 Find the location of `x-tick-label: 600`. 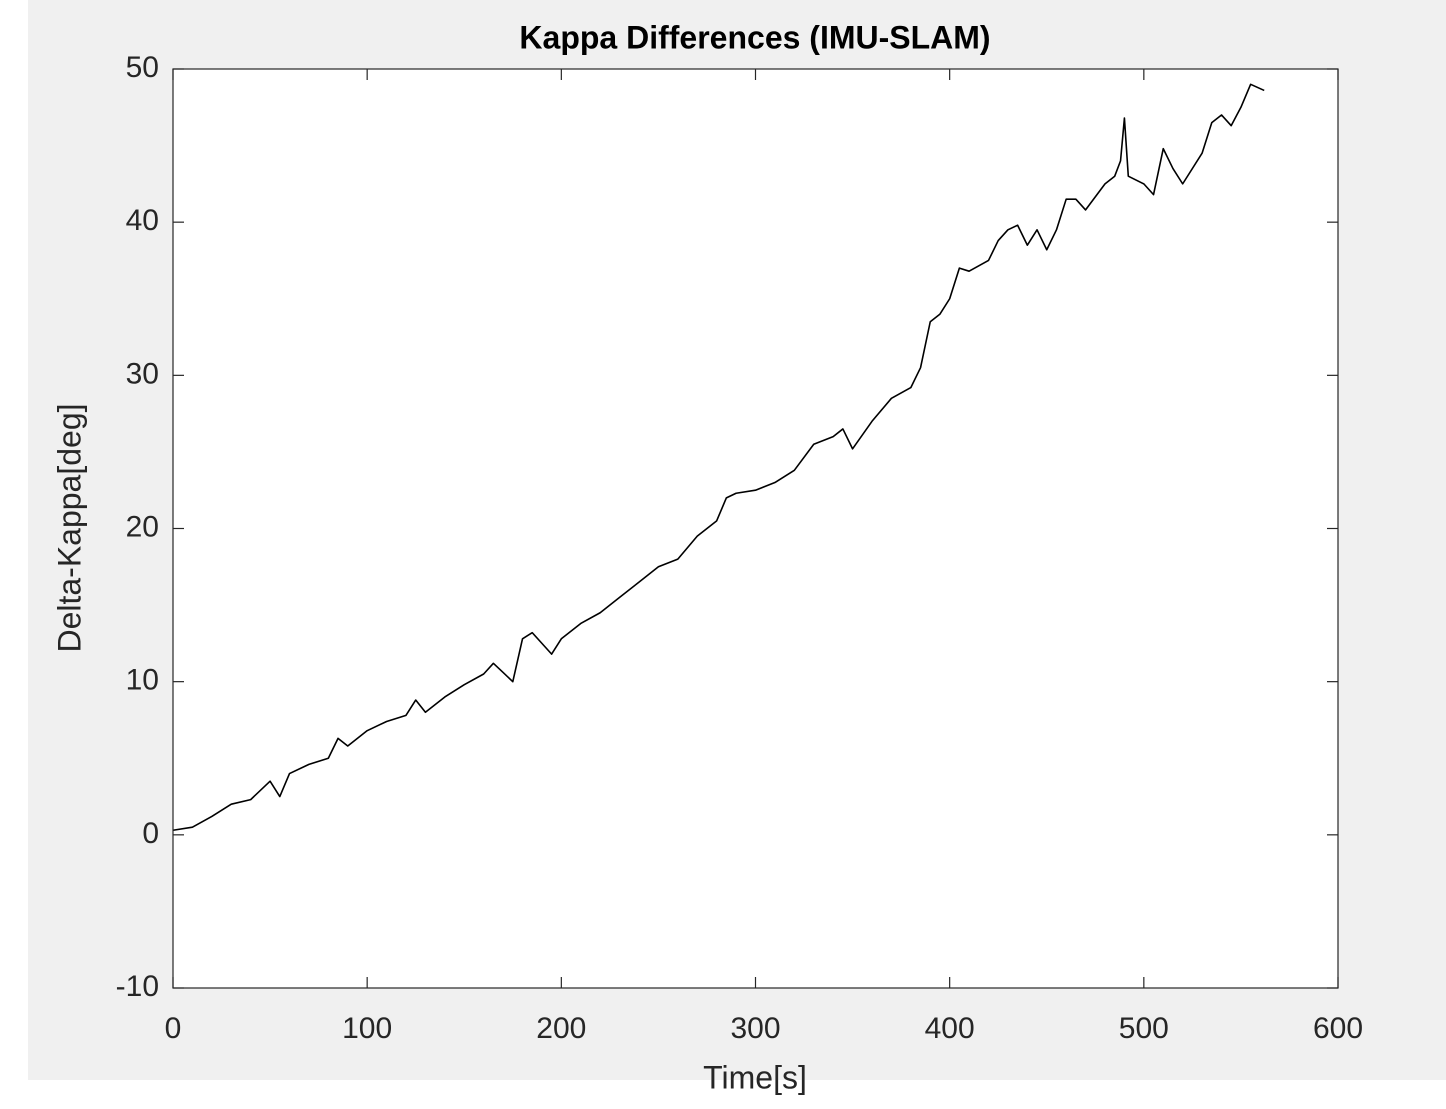

x-tick-label: 600 is located at coordinates (1338, 1028).